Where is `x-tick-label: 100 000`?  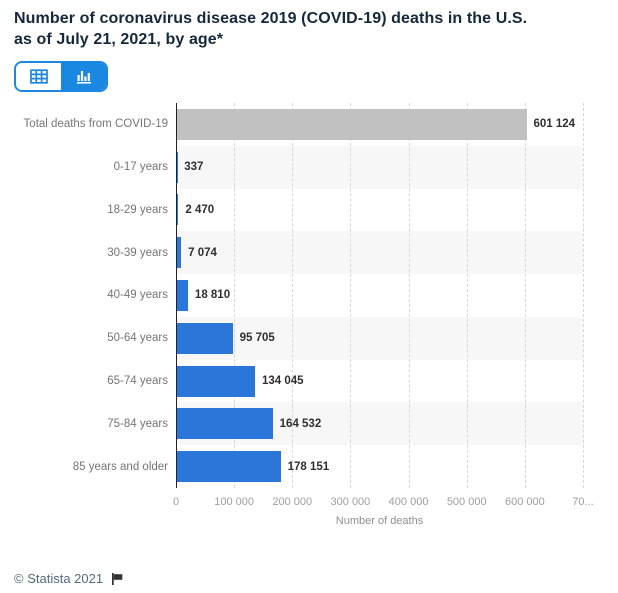
x-tick-label: 100 000 is located at coordinates (234, 502).